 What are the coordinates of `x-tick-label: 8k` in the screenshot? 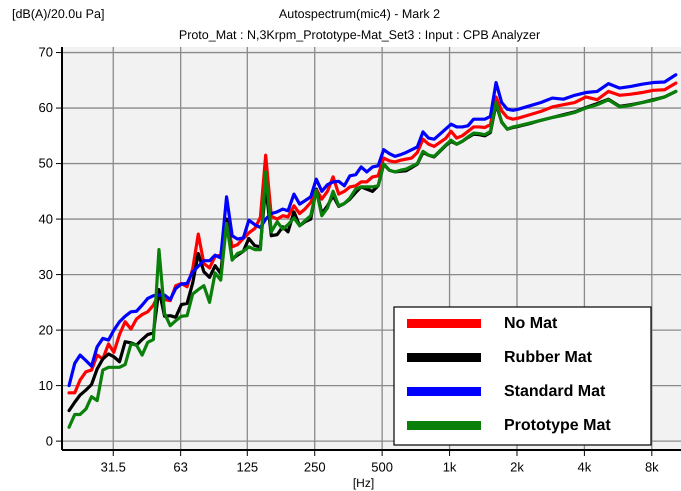 It's located at (652, 466).